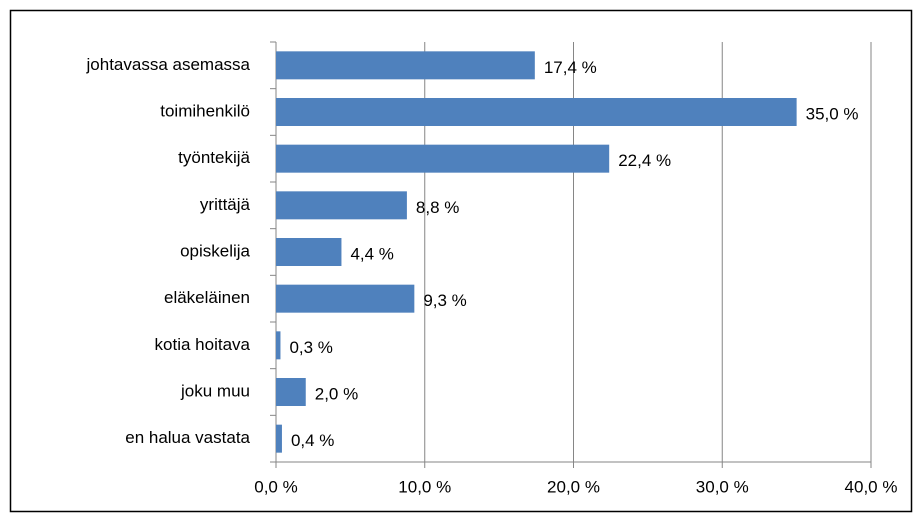  Describe the element at coordinates (336, 393) in the screenshot. I see `value-label: 2,0 %` at that location.